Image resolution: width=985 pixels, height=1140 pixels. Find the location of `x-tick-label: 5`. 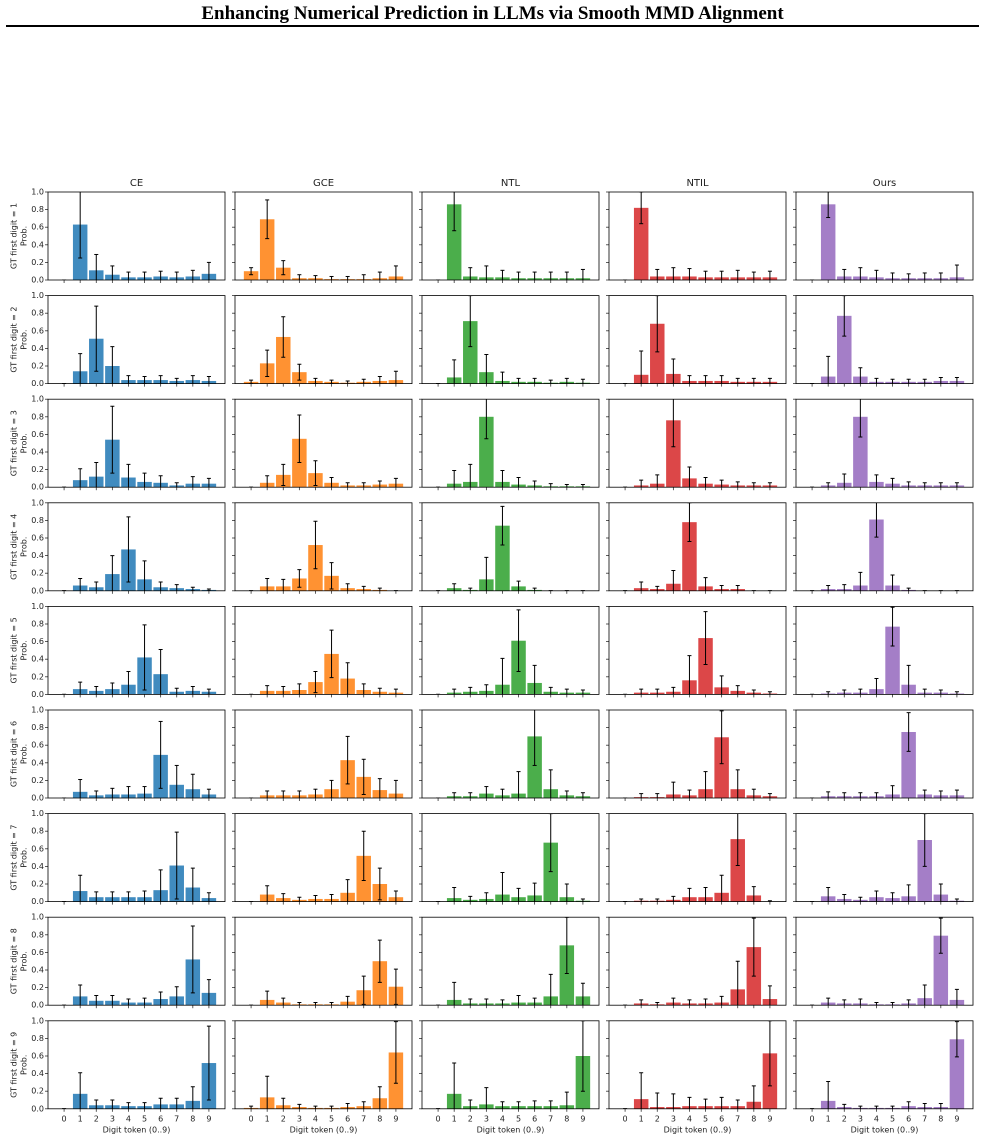

x-tick-label: 5 is located at coordinates (705, 1118).